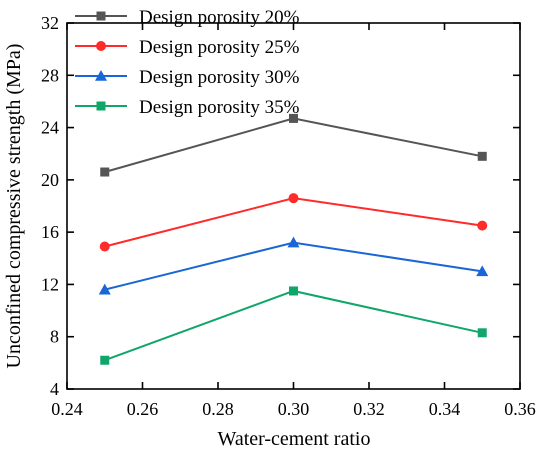 The width and height of the screenshot is (550, 455). Describe the element at coordinates (219, 77) in the screenshot. I see `legend-label: Design porosity 30%` at that location.